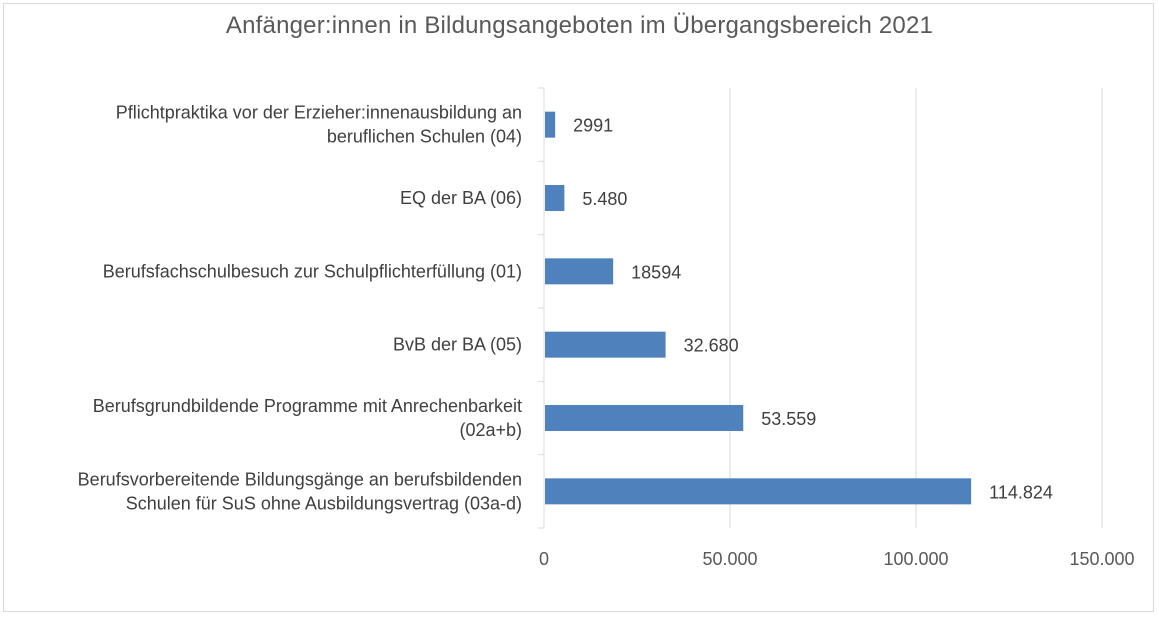 The image size is (1159, 617). I want to click on category-label-line: beruflichen Schulen (04), so click(424, 137).